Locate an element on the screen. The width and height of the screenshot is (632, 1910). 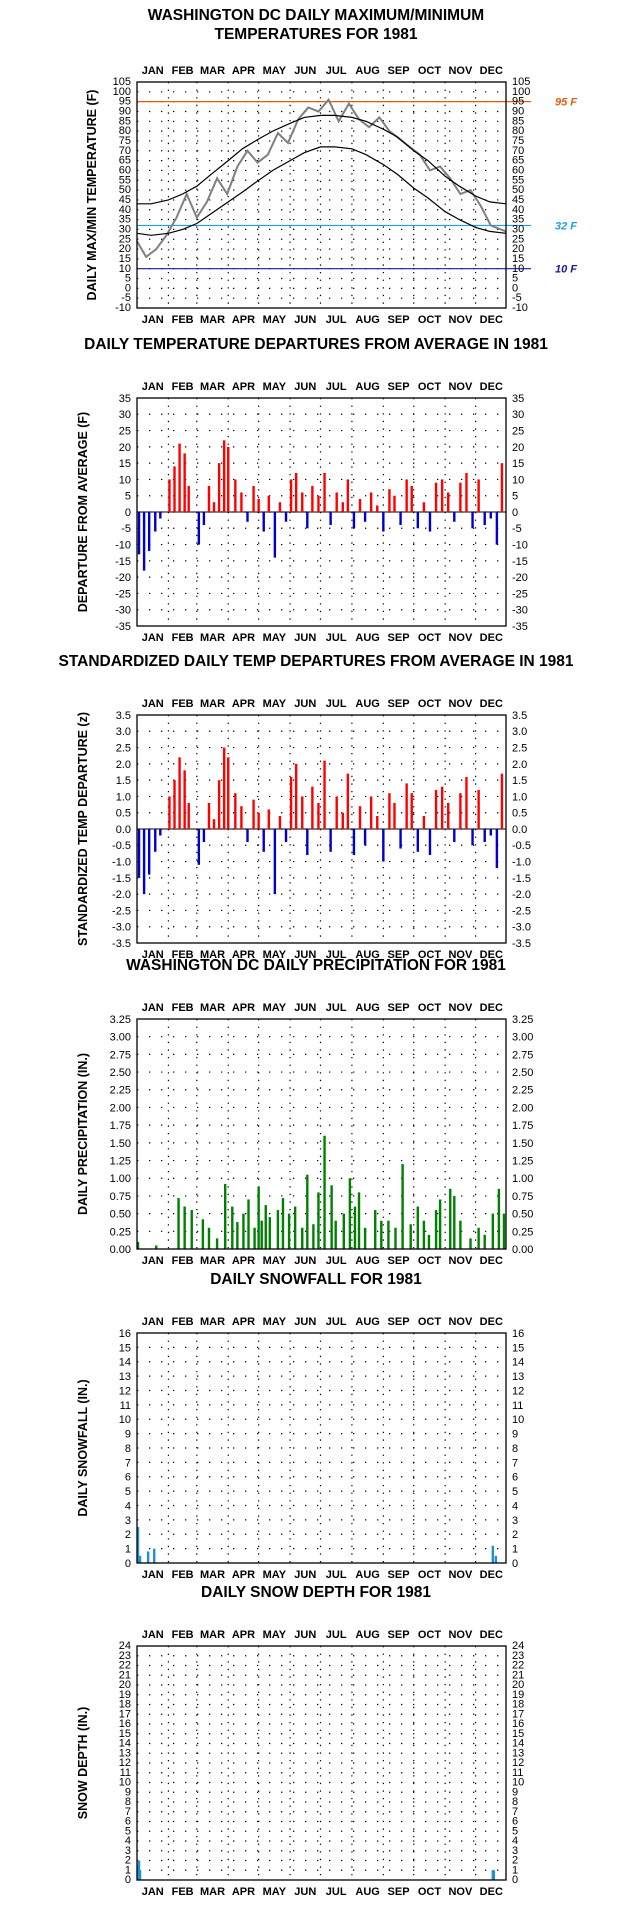
y-tick-label-left: 14 is located at coordinates (125, 1744).